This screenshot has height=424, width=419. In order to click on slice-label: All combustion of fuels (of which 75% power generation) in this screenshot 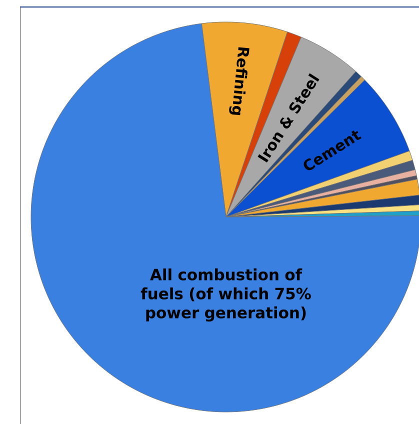, I will do `click(225, 295)`.